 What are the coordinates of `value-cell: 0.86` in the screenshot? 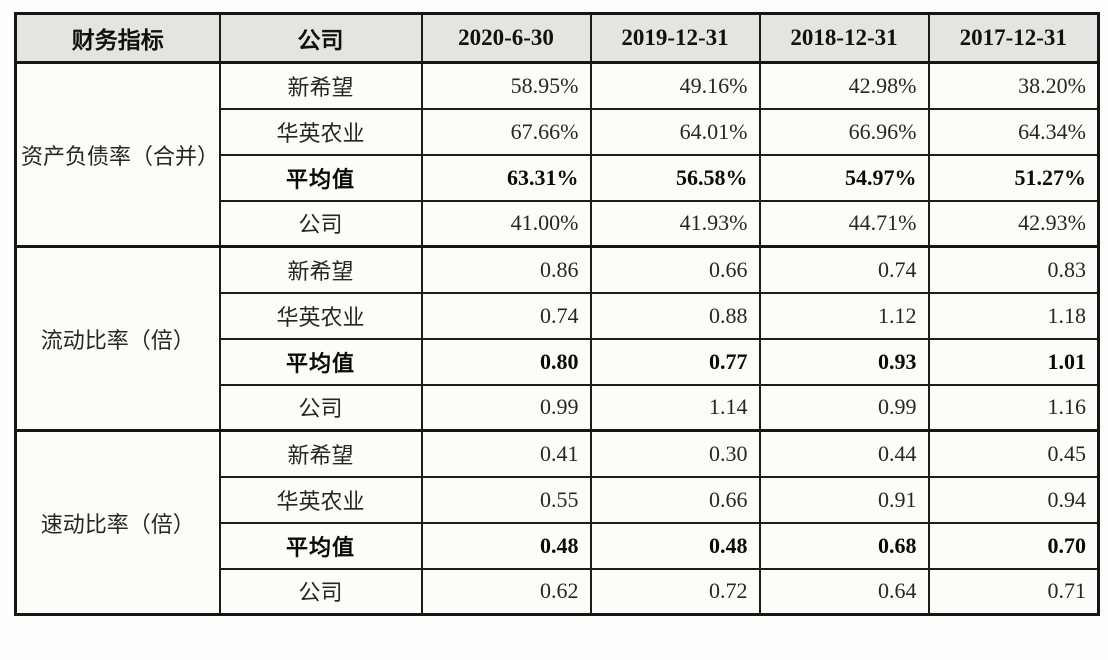 It's located at (506, 269).